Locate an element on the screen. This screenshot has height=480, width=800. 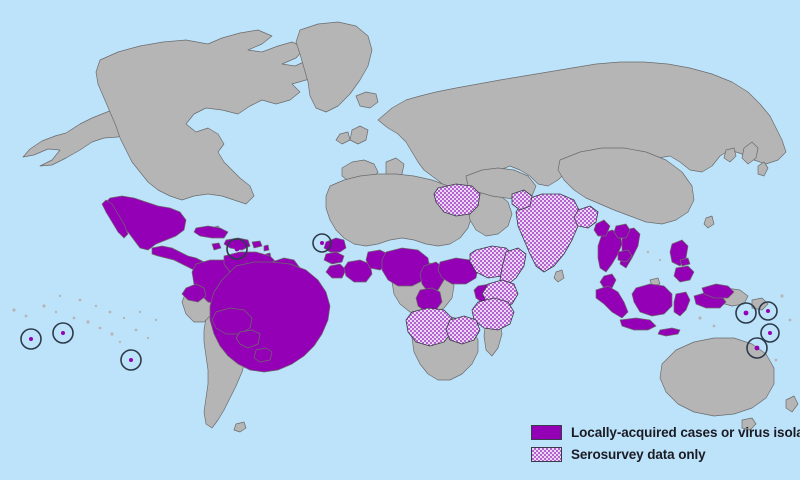
marker-cape-verde is located at coordinates (322, 243).